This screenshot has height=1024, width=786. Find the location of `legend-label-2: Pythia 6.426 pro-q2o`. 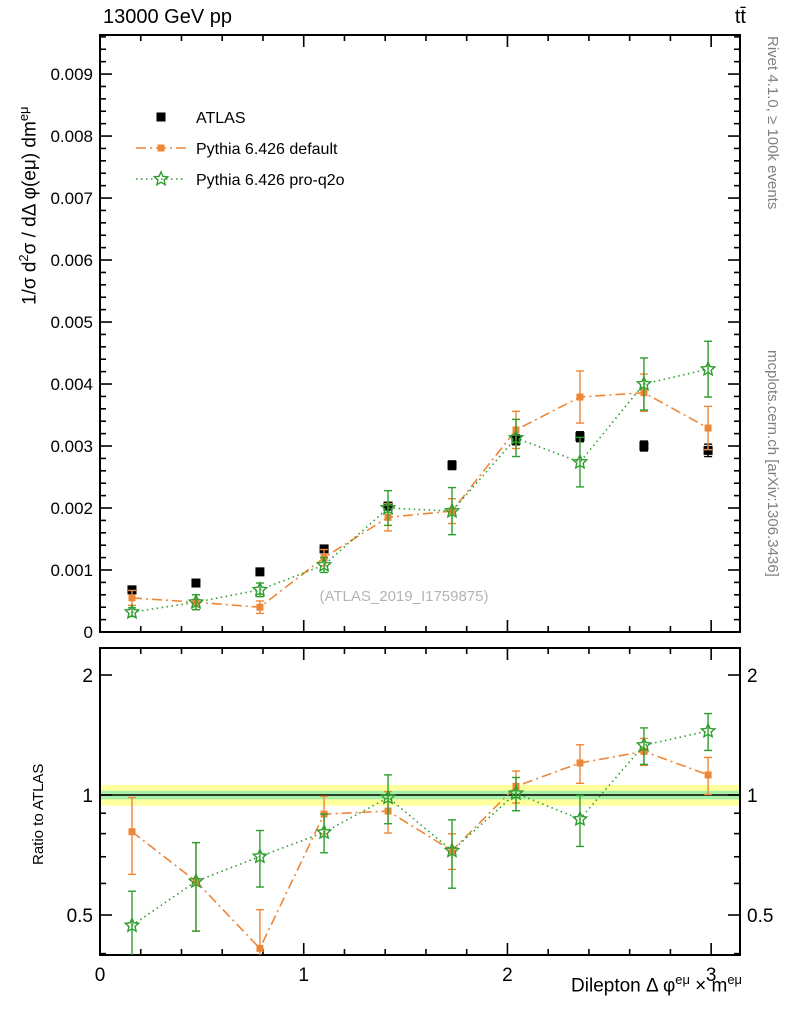

legend-label-2: Pythia 6.426 pro-q2o is located at coordinates (270, 180).